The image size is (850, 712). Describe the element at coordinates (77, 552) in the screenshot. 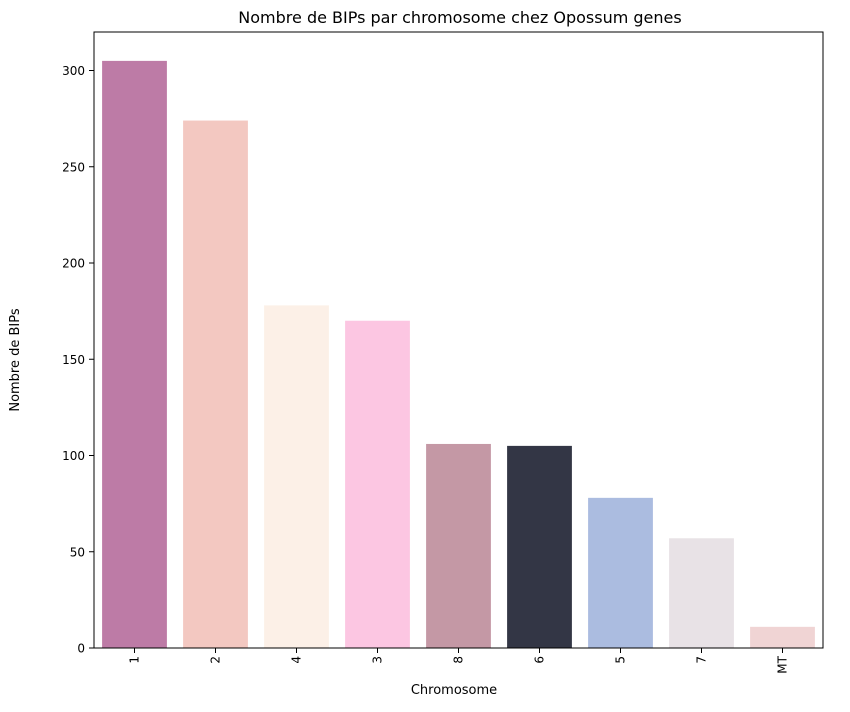

I see `y-tick-label: 50` at that location.